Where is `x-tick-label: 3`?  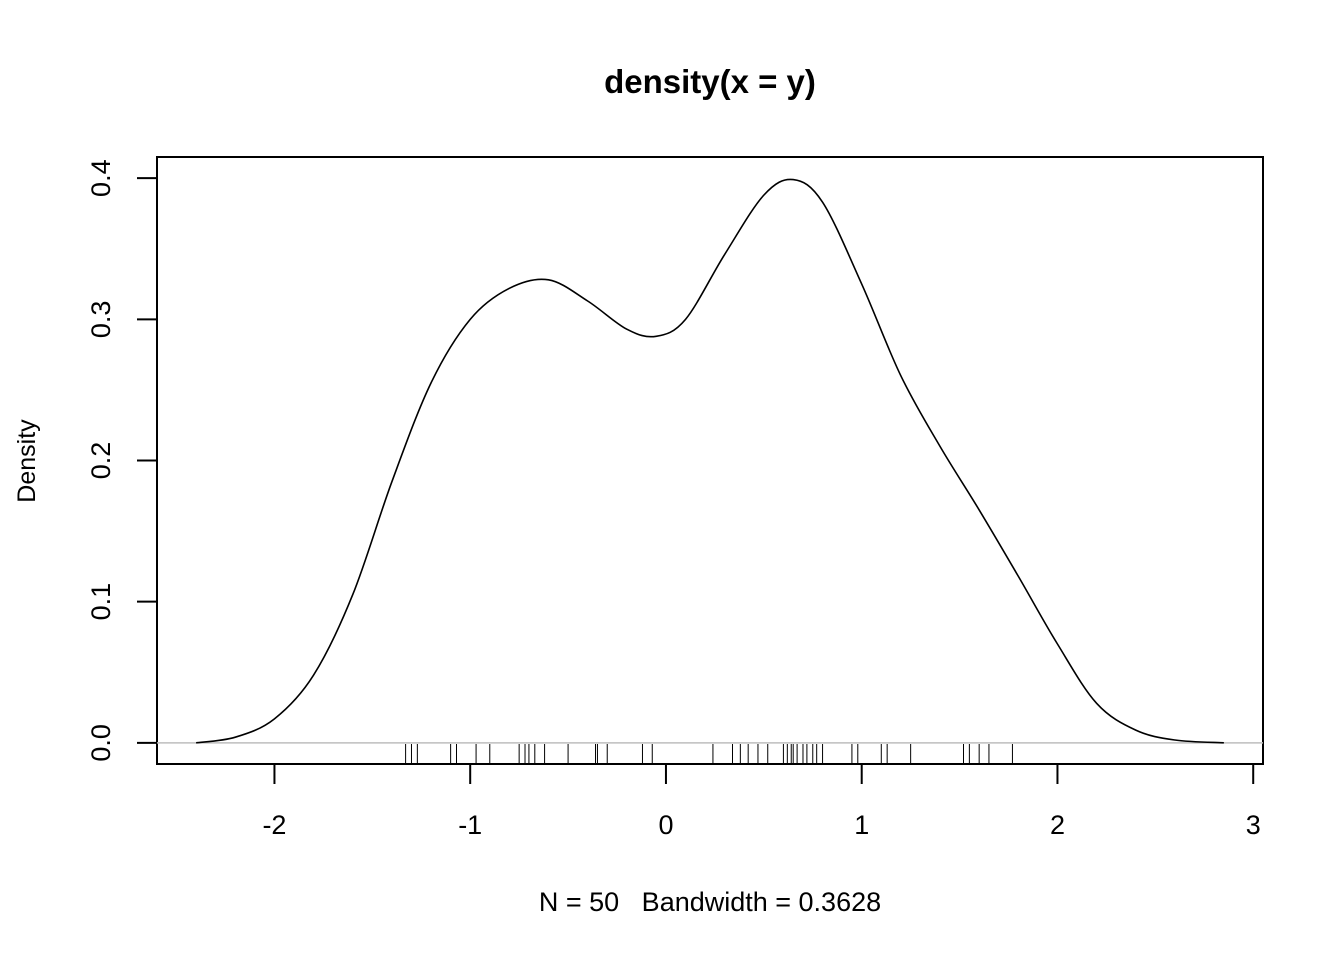 x-tick-label: 3 is located at coordinates (1253, 825).